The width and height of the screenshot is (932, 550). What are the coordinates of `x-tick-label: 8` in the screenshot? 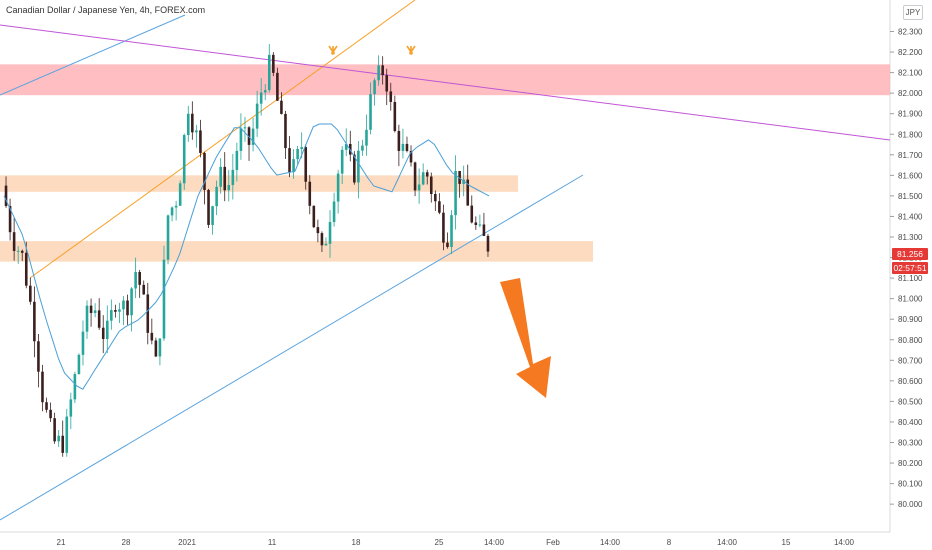 It's located at (669, 542).